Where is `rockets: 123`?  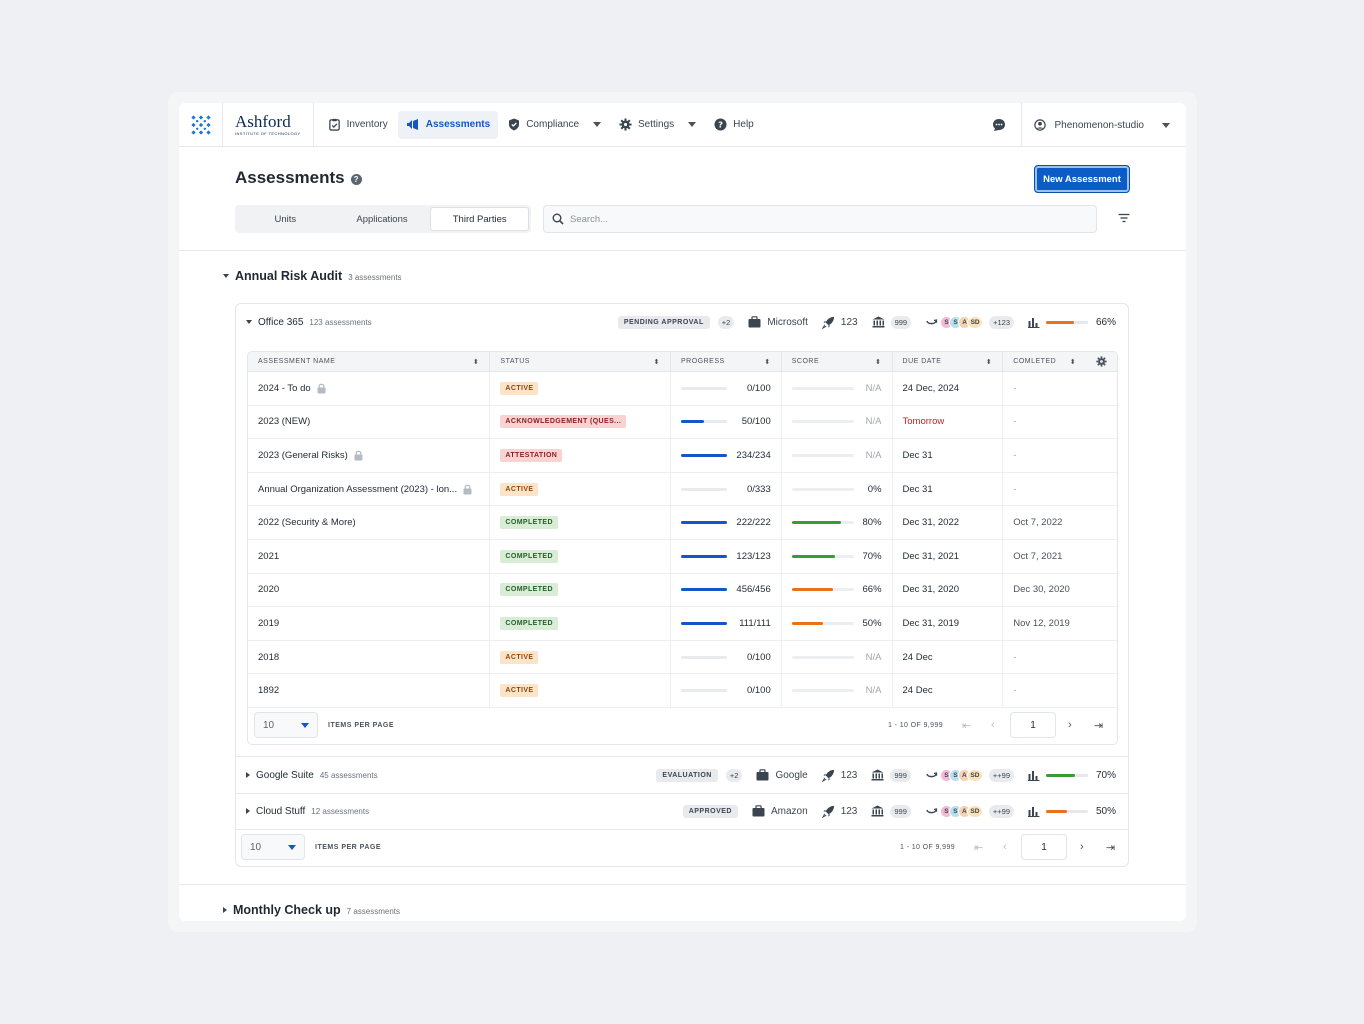 rockets: 123 is located at coordinates (839, 322).